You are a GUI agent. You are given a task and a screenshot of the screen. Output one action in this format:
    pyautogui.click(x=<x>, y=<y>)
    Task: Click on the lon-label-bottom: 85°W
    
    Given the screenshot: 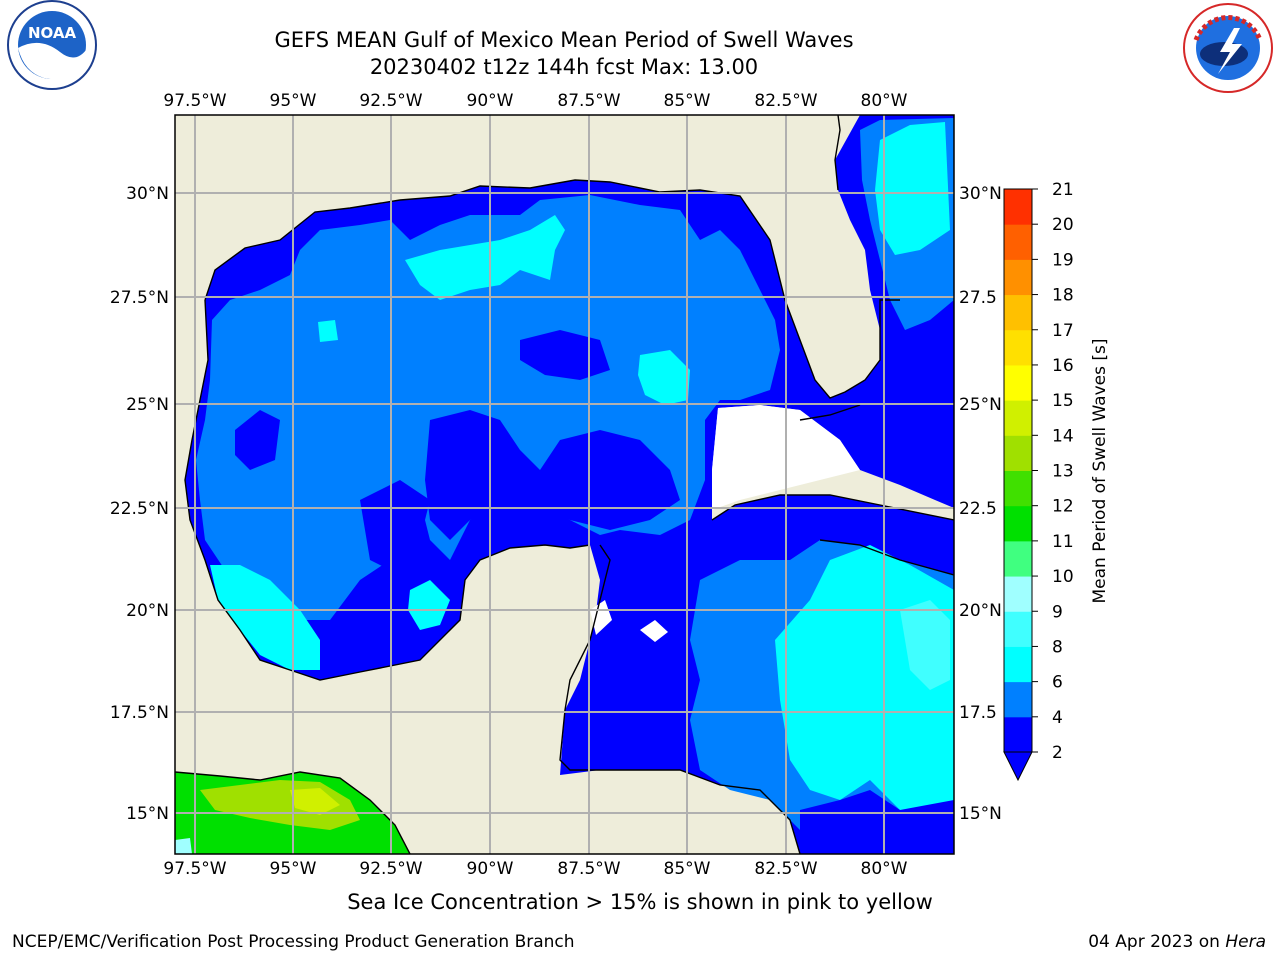 What is the action you would take?
    pyautogui.click(x=687, y=869)
    